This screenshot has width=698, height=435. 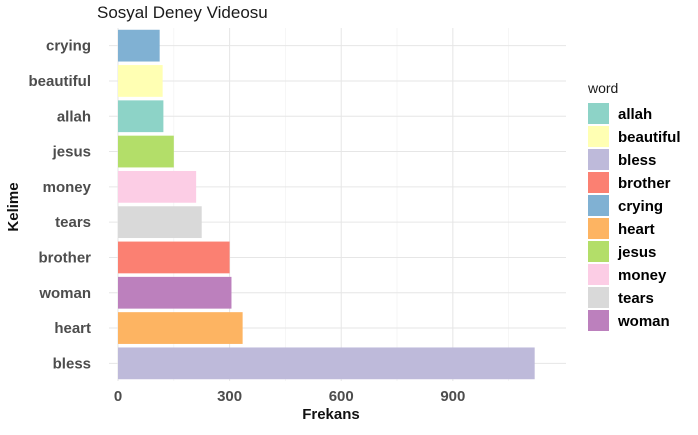 What do you see at coordinates (67, 187) in the screenshot?
I see `y-tick-label: money` at bounding box center [67, 187].